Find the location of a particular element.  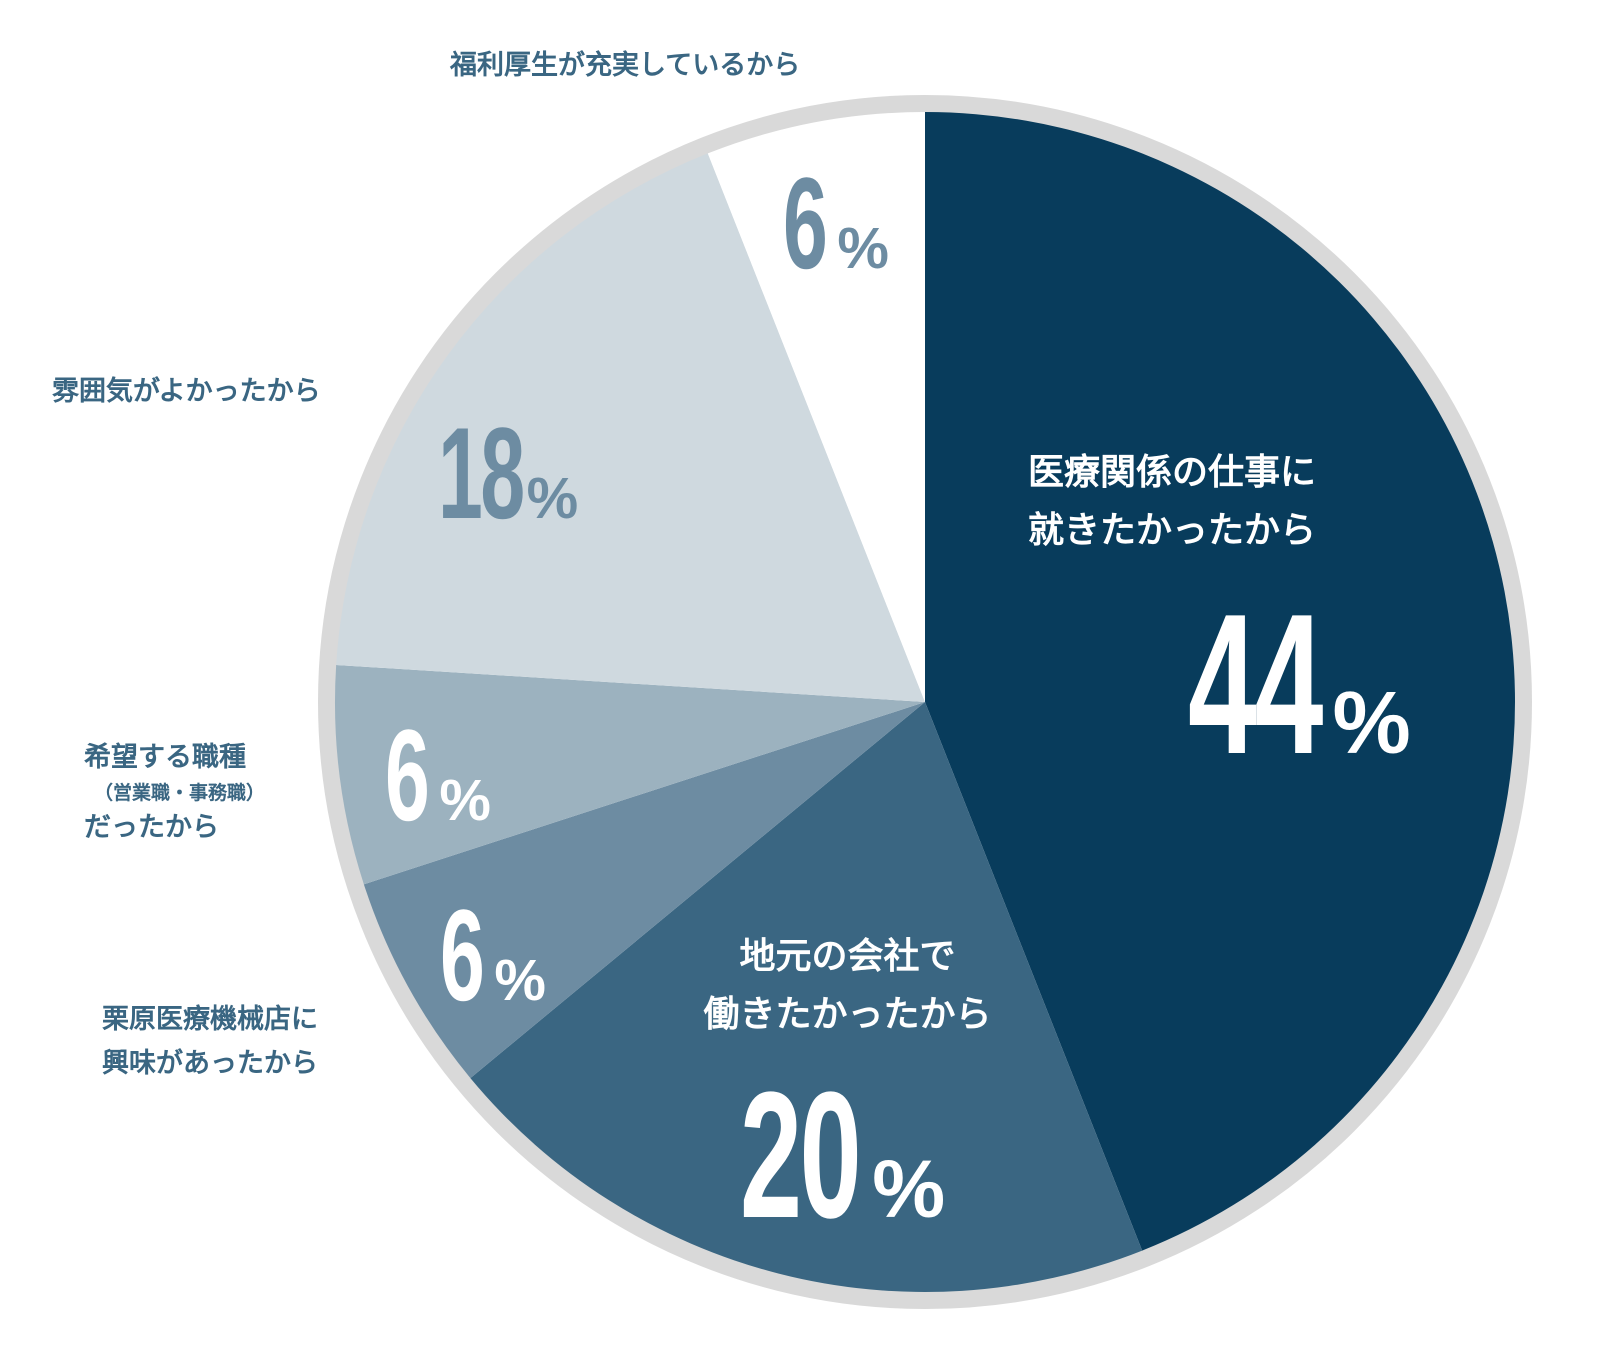

label-line: だったから is located at coordinates (151, 827).